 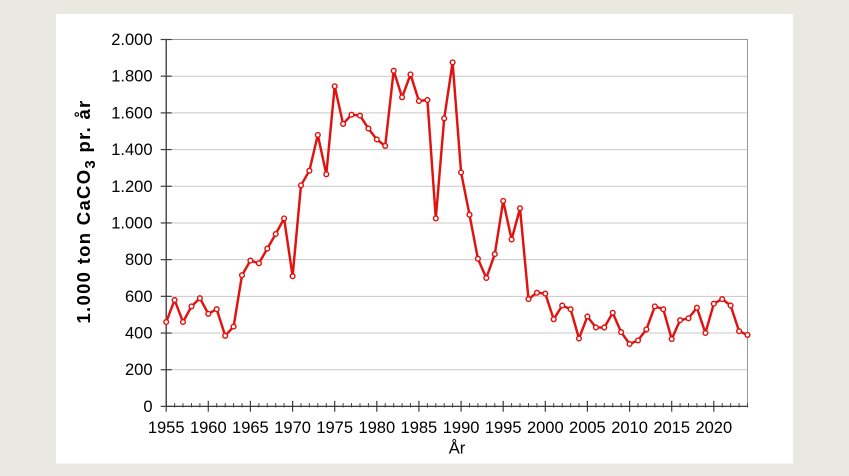 I want to click on svg-text: 1.800, so click(x=131, y=77).